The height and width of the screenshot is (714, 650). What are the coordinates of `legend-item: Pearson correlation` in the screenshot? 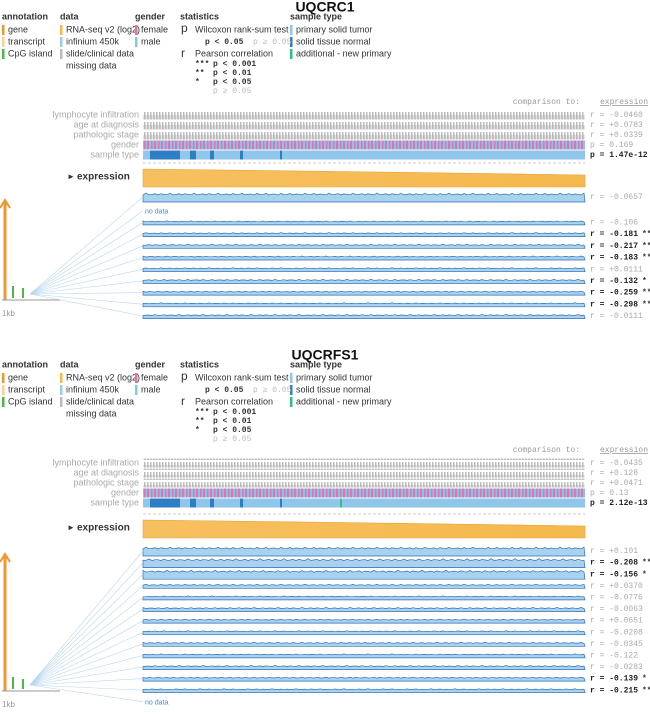 It's located at (234, 53).